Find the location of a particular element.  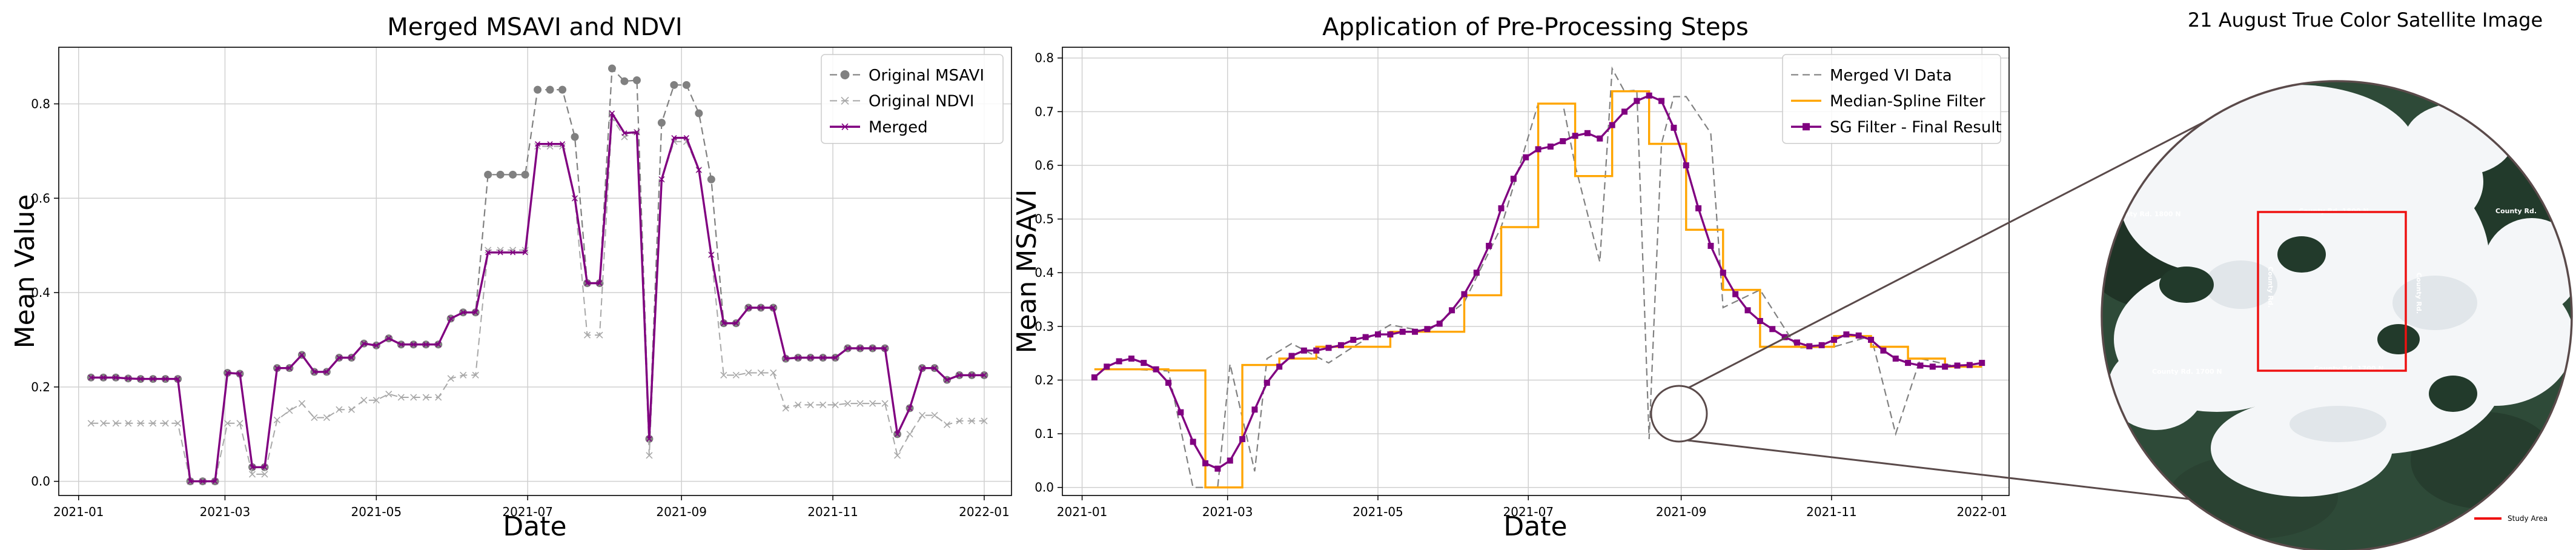

chart1-xlabel: Date is located at coordinates (534, 527).